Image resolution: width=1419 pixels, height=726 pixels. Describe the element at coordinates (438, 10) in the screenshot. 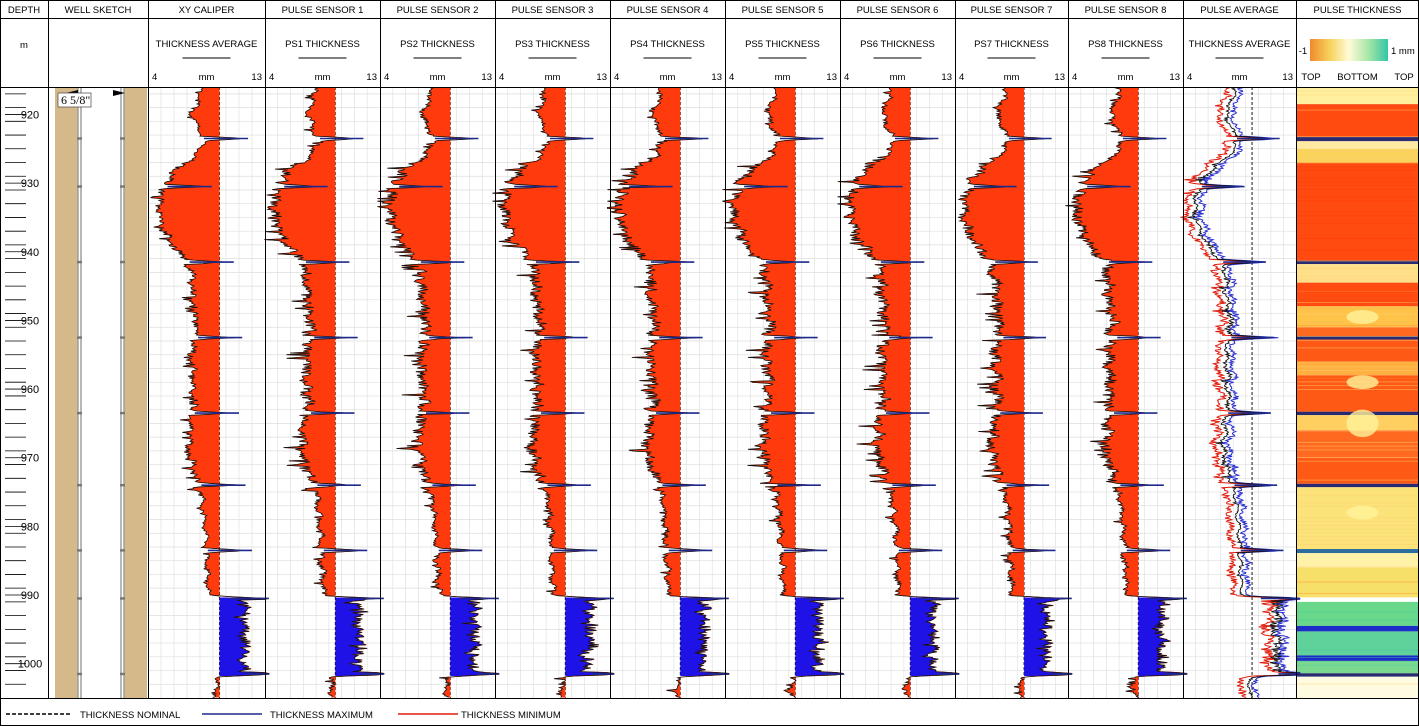

I see `track-title: PULSE SENSOR 2` at that location.